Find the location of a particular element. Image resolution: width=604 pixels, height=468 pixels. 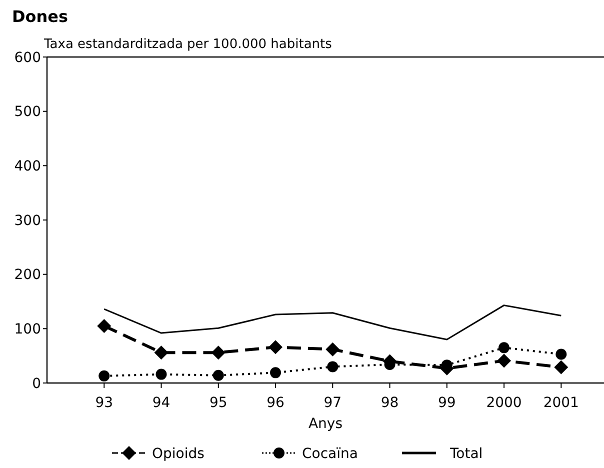

x-tick-label: 98 is located at coordinates (389, 403).